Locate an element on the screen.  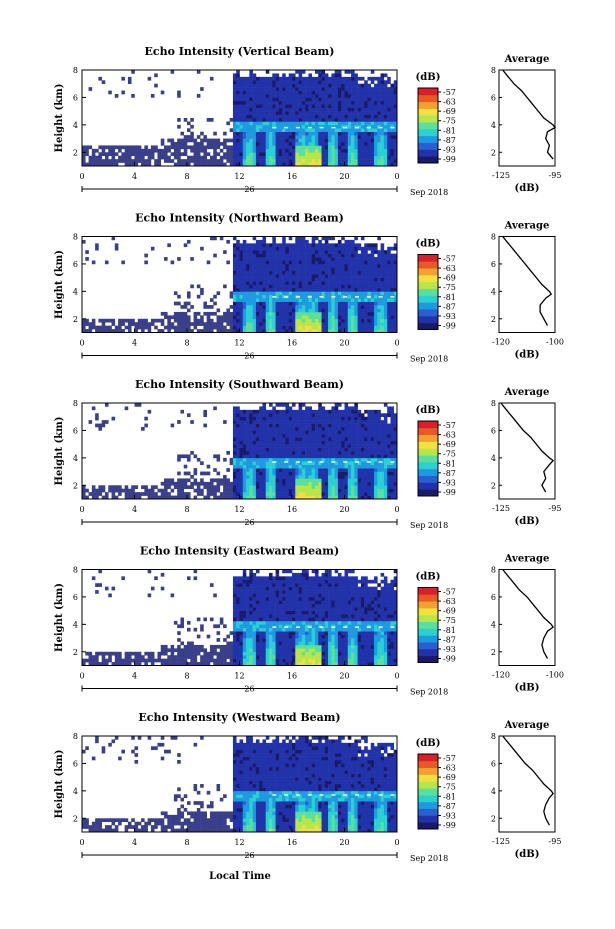
y-axis-label: Height (km) is located at coordinates (59, 118).